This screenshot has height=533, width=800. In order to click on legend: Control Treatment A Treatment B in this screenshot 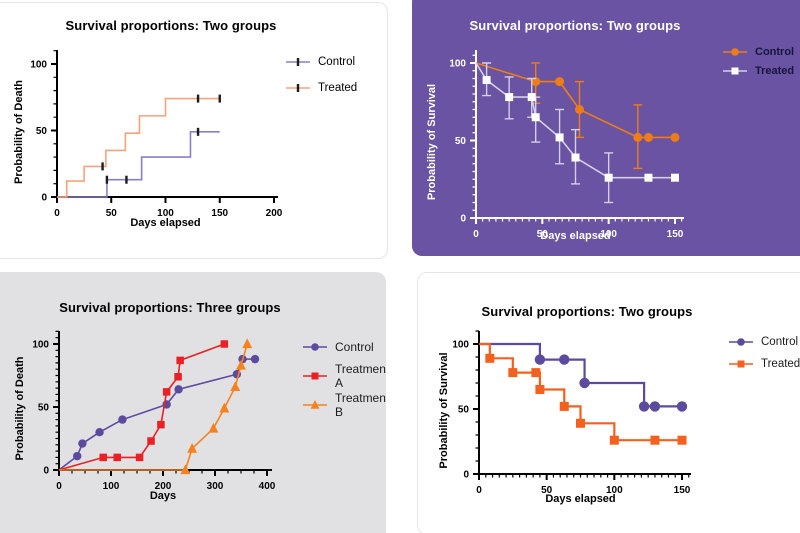, I will do `click(344, 375)`.